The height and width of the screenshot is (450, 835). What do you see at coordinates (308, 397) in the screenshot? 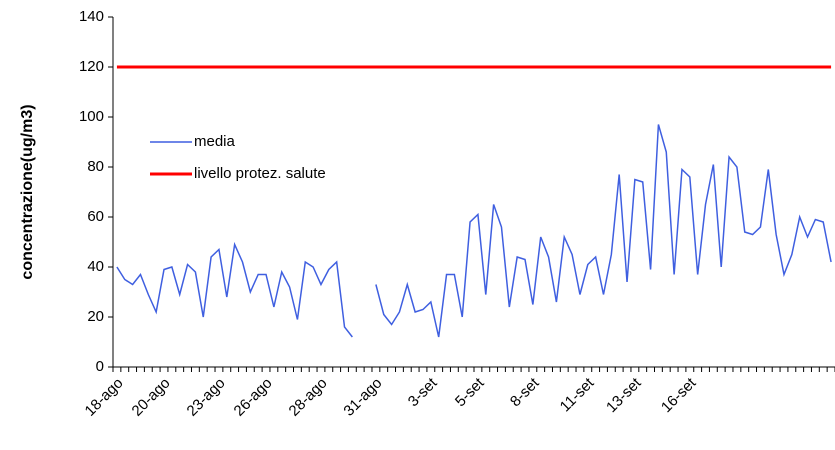
I see `x-tick-label: 28-ago` at bounding box center [308, 397].